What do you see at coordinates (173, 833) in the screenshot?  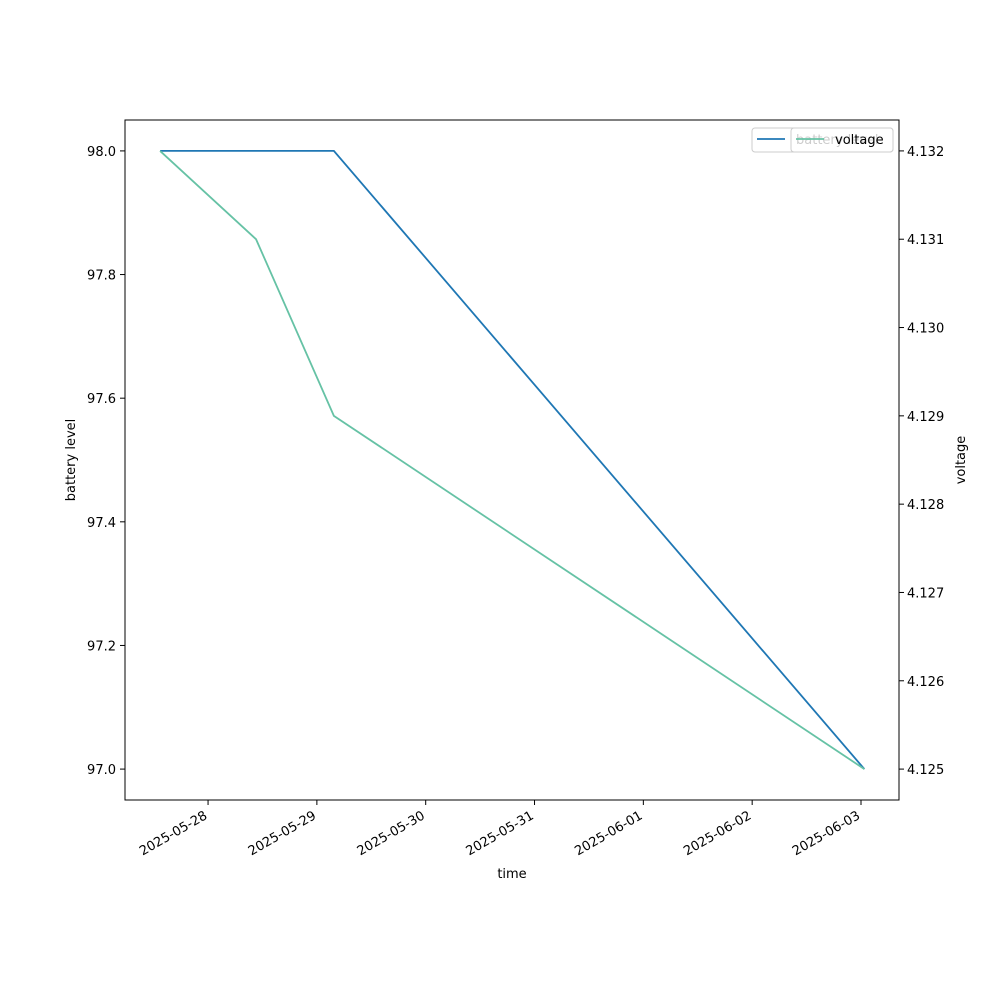 I see `x-tick-label: 2025-05-28` at bounding box center [173, 833].